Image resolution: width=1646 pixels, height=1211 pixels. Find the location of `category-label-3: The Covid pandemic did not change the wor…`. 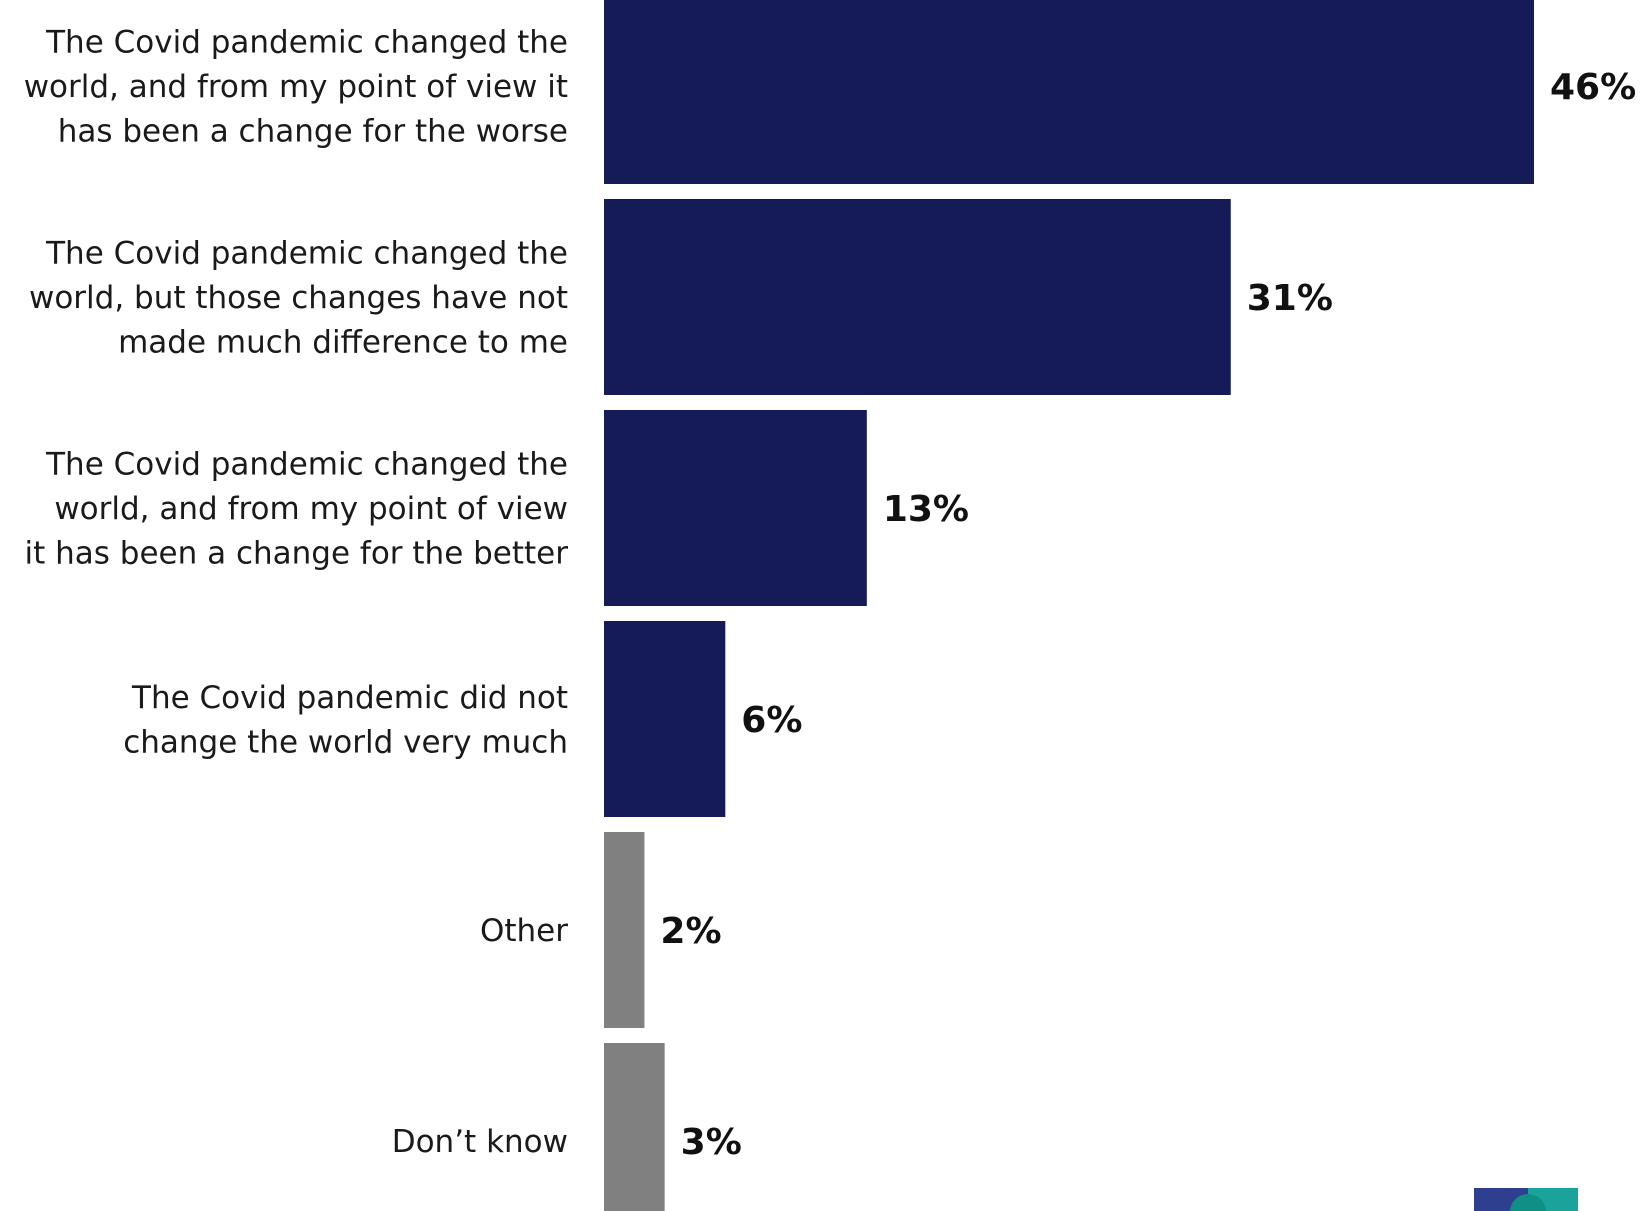

category-label-3: The Covid pandemic did not change the wor… is located at coordinates (345, 720).